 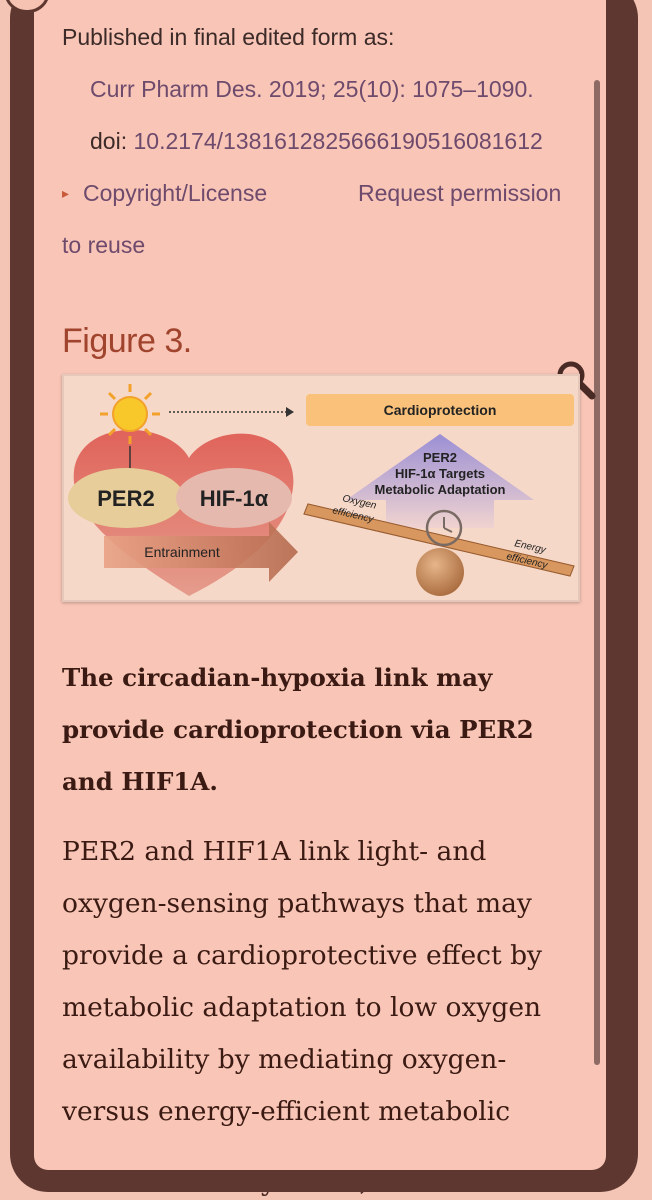 What do you see at coordinates (440, 410) in the screenshot?
I see `cardioprotection-label: Cardioprotection` at bounding box center [440, 410].